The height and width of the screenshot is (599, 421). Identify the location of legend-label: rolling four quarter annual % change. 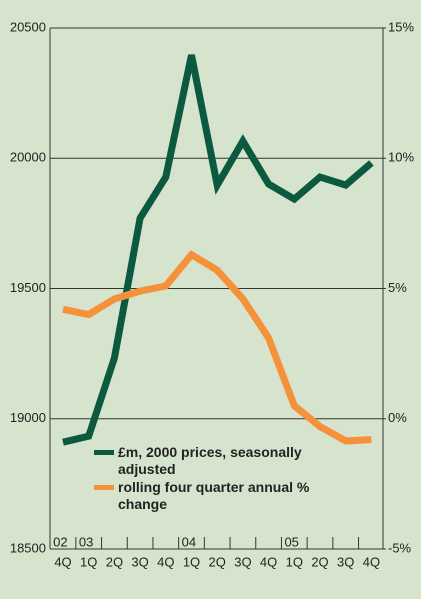
(214, 495).